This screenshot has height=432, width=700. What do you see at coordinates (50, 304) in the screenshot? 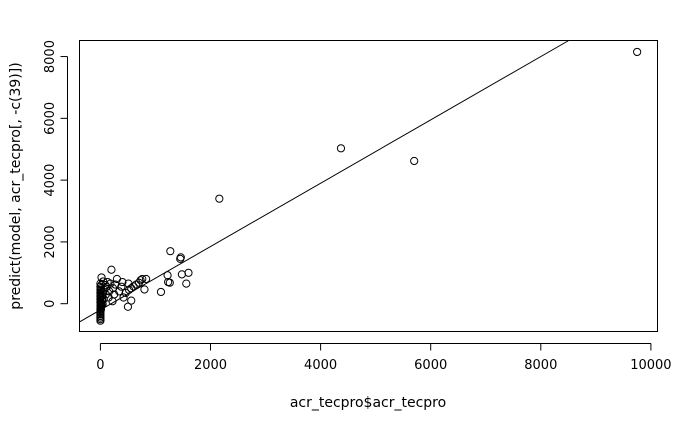
I see `y-tick-label: 0` at bounding box center [50, 304].